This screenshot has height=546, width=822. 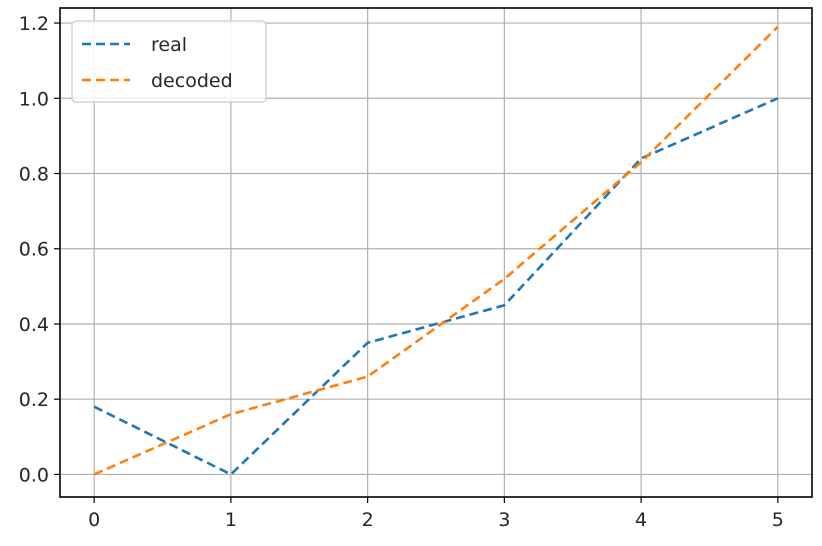 I want to click on legend: real decoded, so click(x=169, y=61).